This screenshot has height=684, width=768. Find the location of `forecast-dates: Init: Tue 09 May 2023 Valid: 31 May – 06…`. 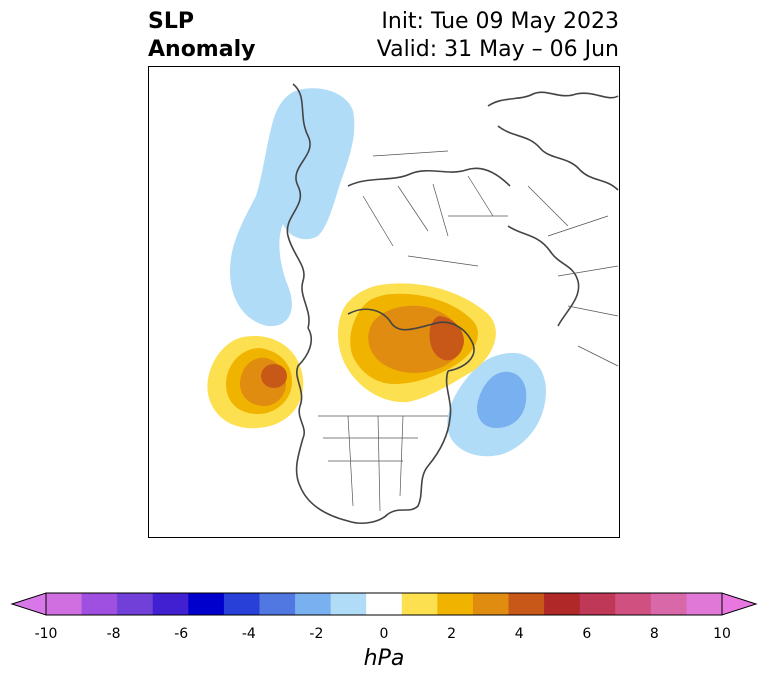

forecast-dates: Init: Tue 09 May 2023 Valid: 31 May – 06… is located at coordinates (498, 36).